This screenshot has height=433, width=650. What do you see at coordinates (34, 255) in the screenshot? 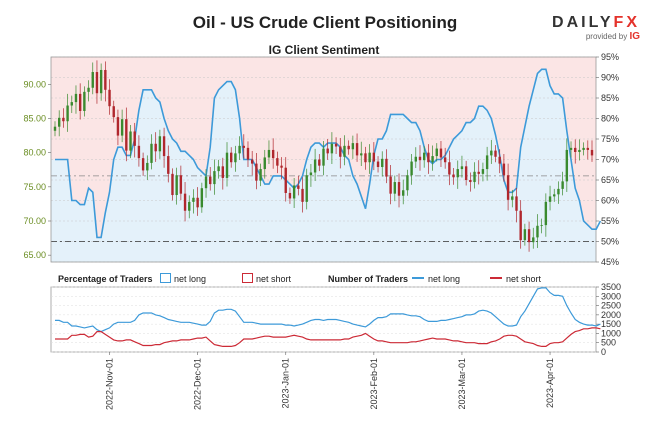
I see `price-tick-label: 65.00` at bounding box center [34, 255].